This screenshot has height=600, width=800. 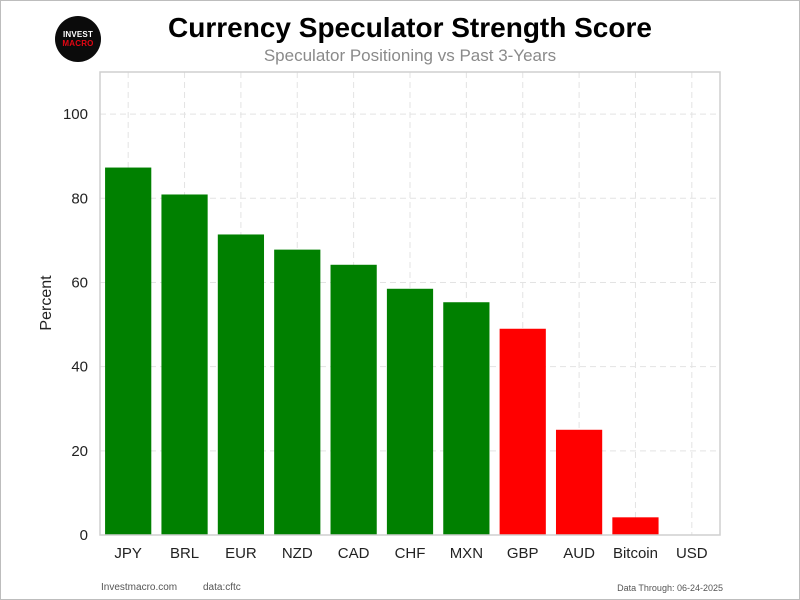 I want to click on x-tick-label: GBP, so click(x=523, y=553).